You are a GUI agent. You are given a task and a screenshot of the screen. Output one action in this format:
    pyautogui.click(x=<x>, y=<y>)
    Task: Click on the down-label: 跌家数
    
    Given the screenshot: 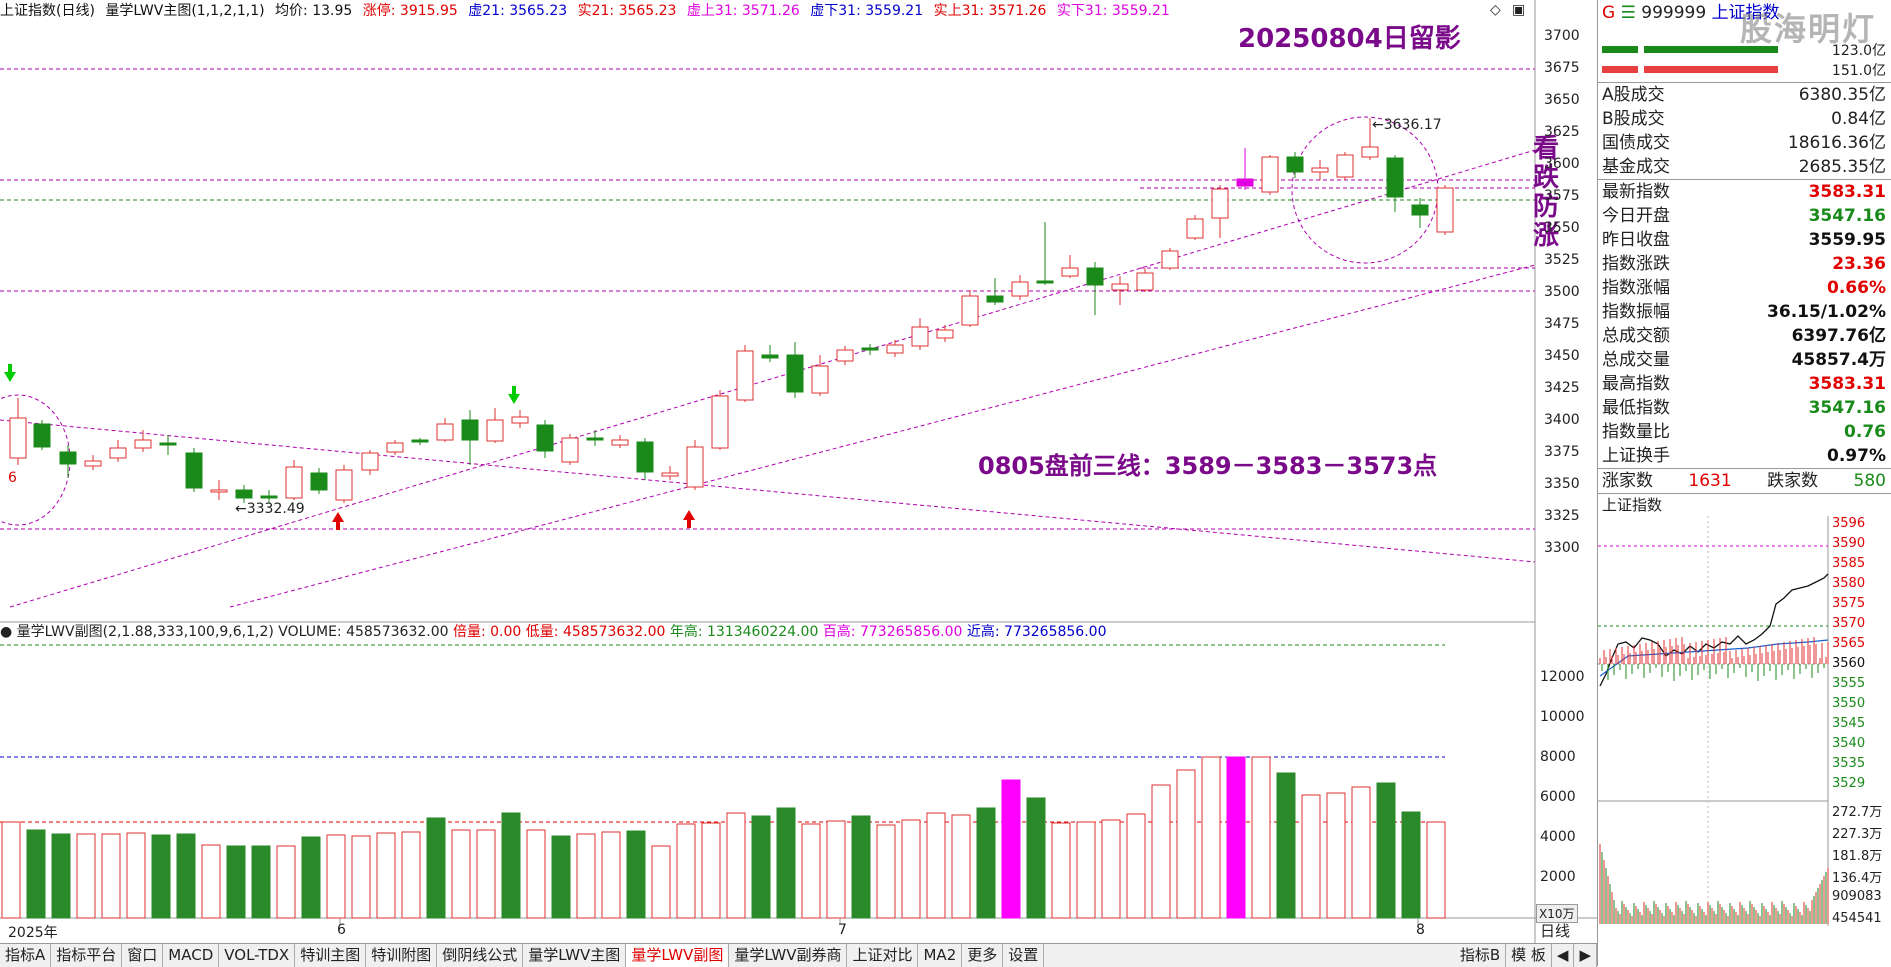 What is the action you would take?
    pyautogui.click(x=1793, y=481)
    